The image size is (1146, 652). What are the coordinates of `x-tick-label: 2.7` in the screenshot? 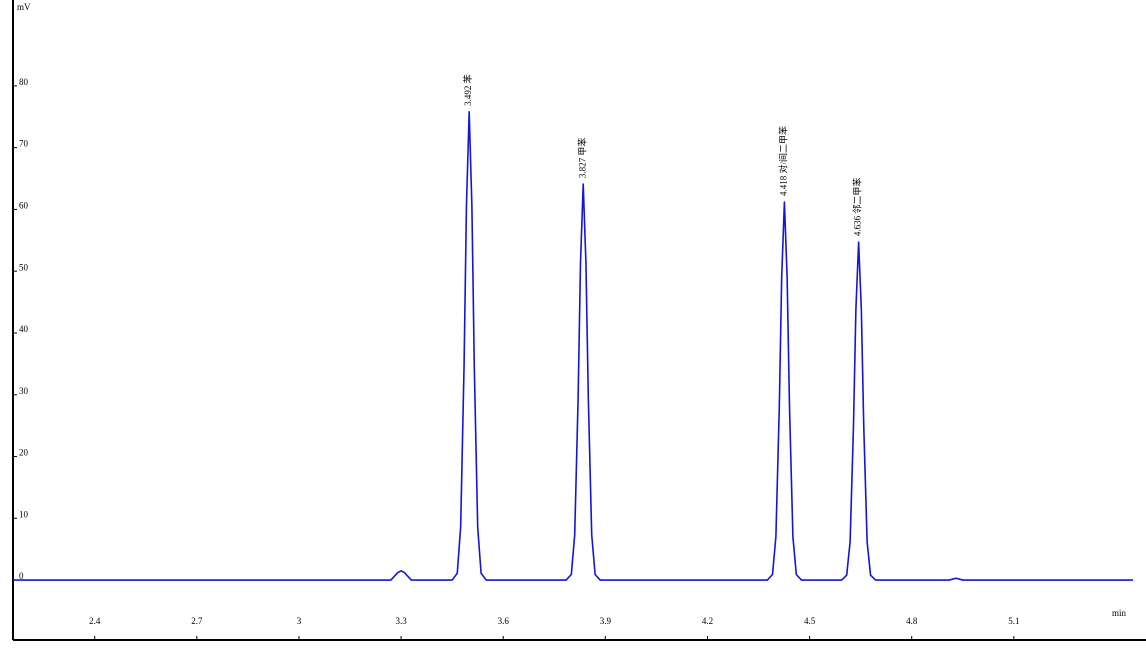 It's located at (197, 621).